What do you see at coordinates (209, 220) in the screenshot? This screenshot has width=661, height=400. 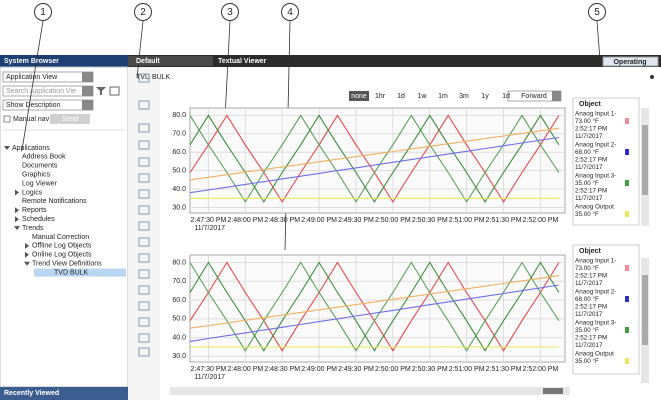 I see `x-tick-label: 2:47:30 PM` at bounding box center [209, 220].